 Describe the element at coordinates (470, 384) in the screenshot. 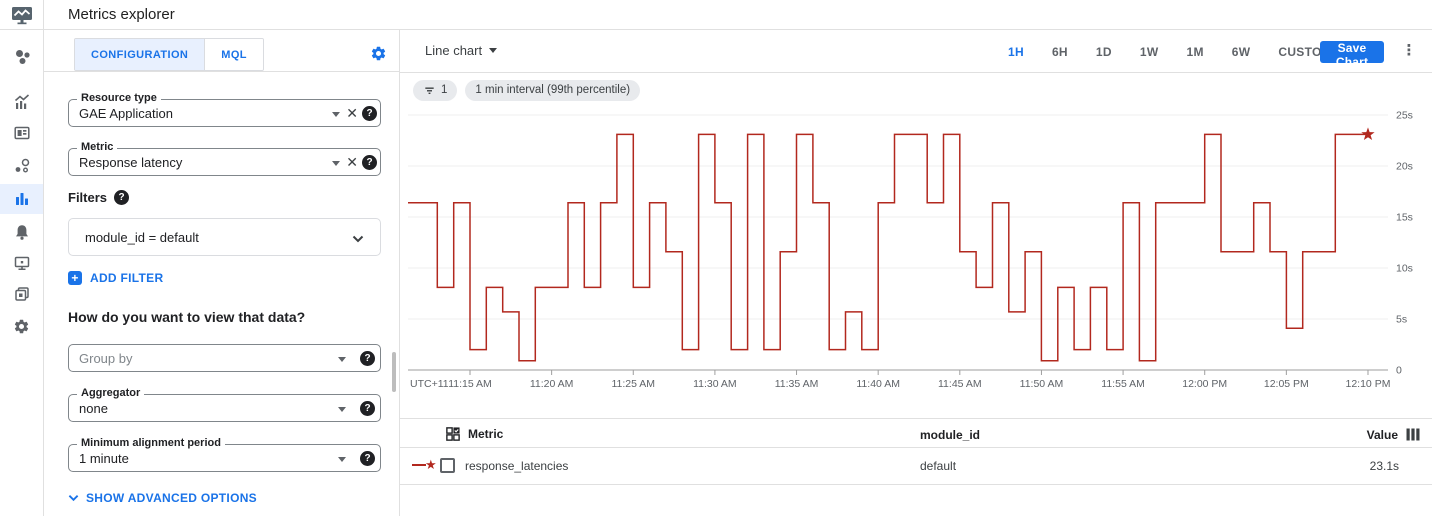

I see `svg-text: 11:15 AM` at that location.